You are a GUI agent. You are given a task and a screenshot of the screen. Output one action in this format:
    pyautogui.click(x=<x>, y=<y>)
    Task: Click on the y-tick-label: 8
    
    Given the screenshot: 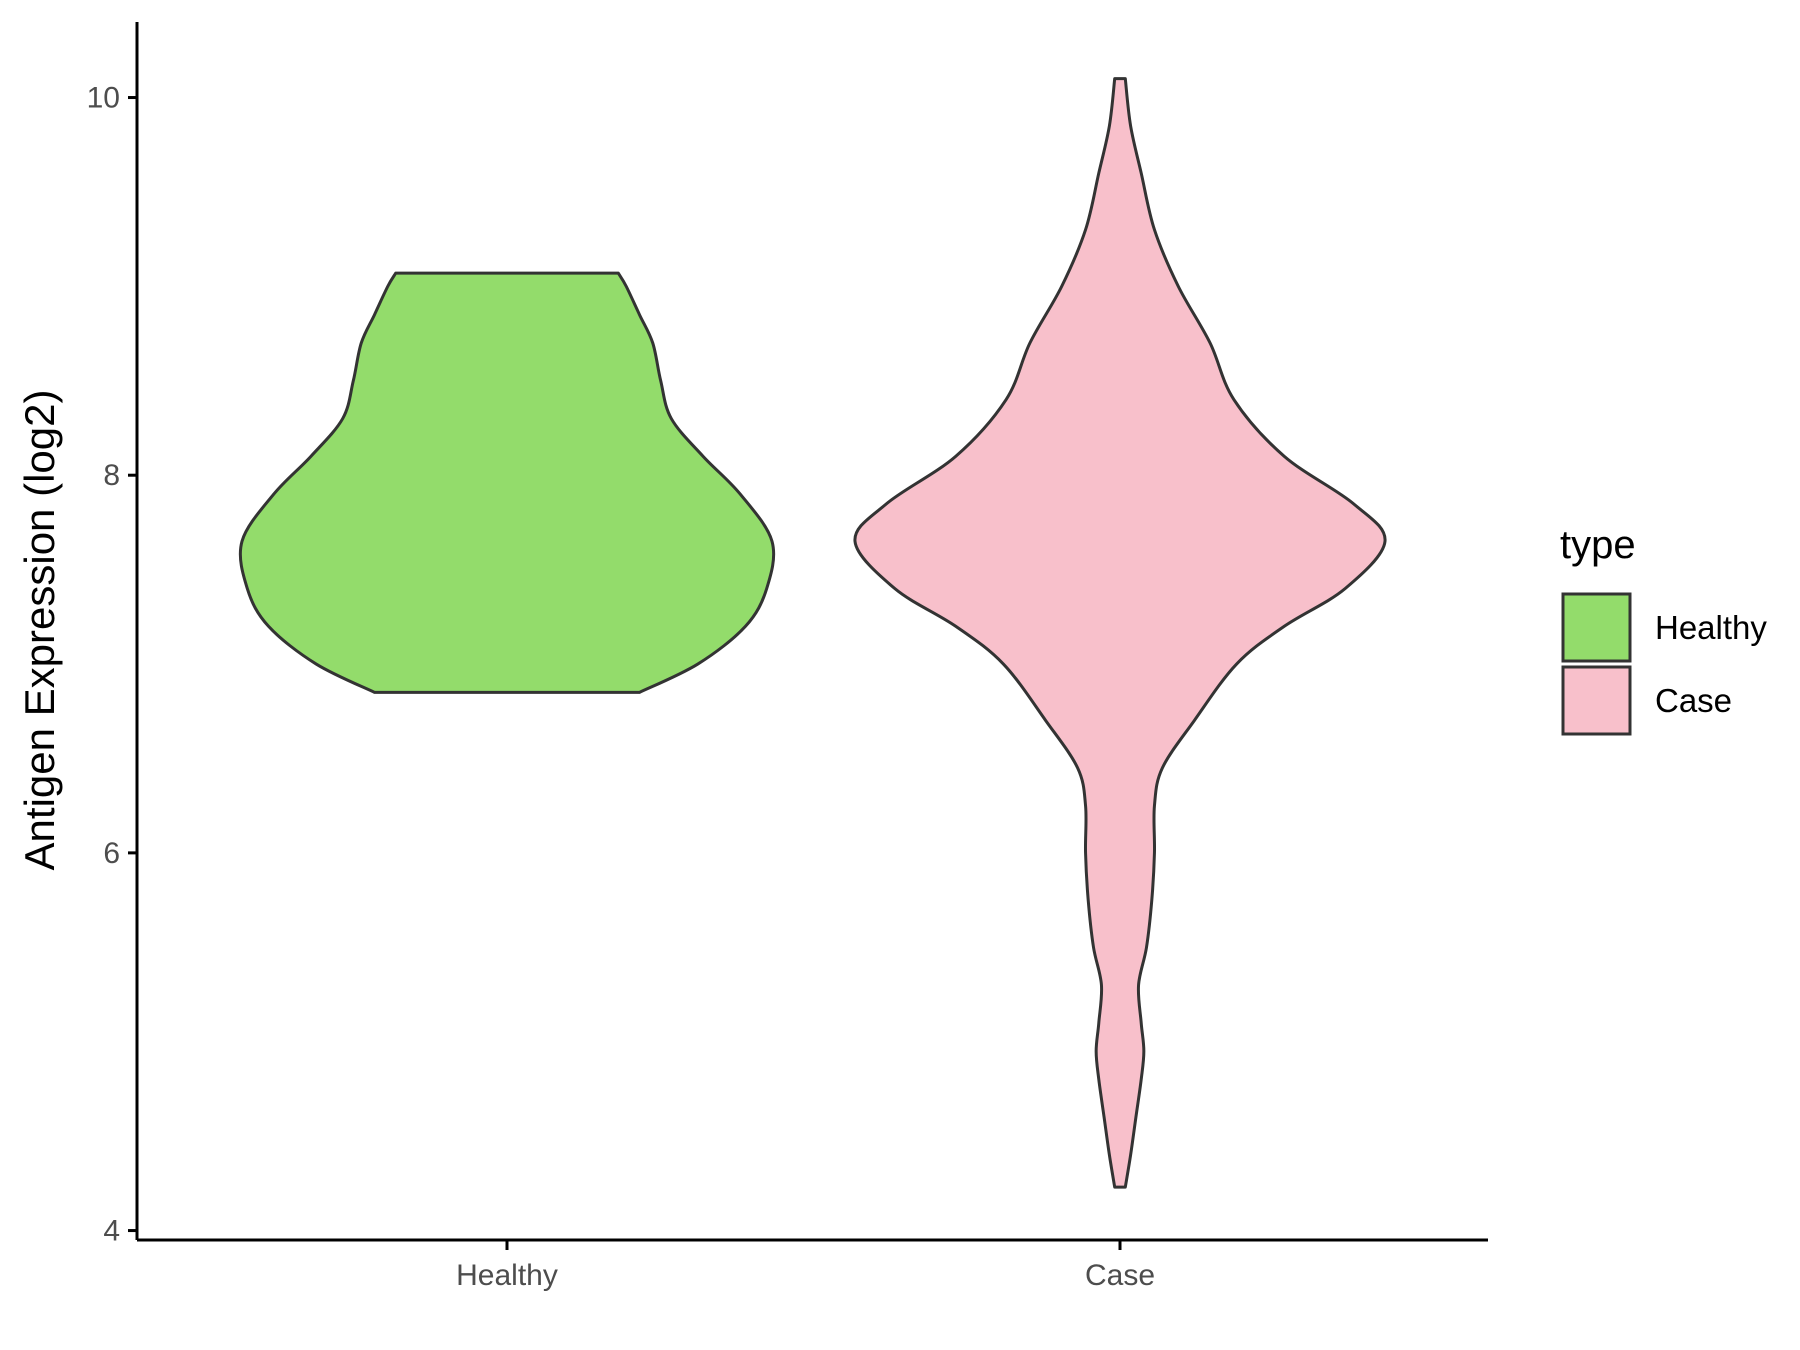 What is the action you would take?
    pyautogui.click(x=111, y=475)
    